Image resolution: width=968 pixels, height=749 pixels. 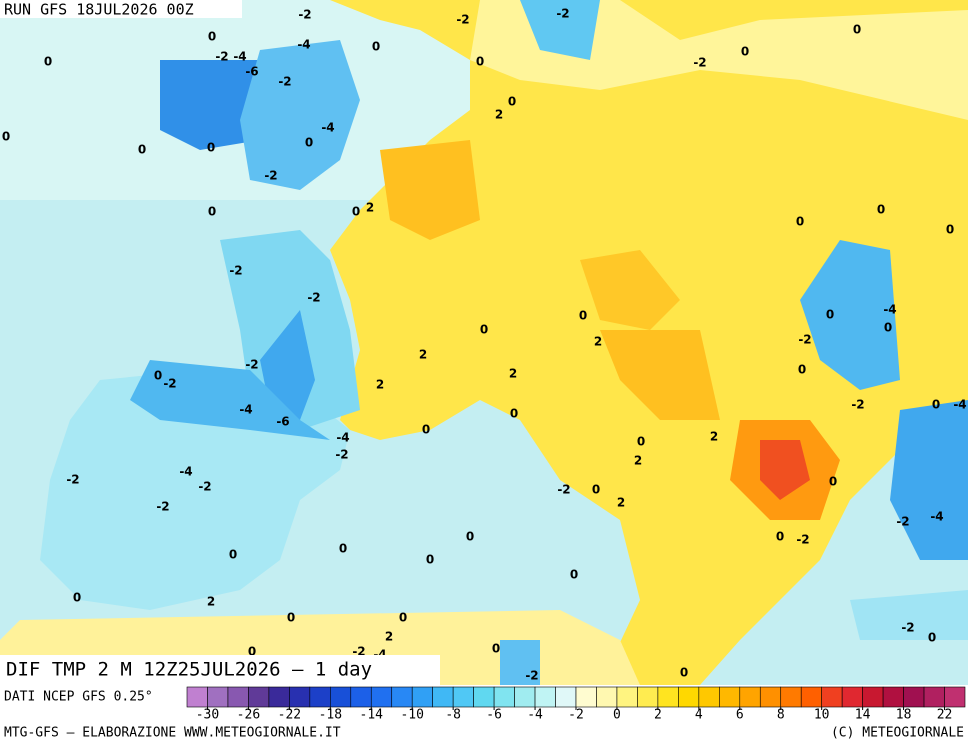 I want to click on legend-tick-label: -18, so click(x=330, y=715).